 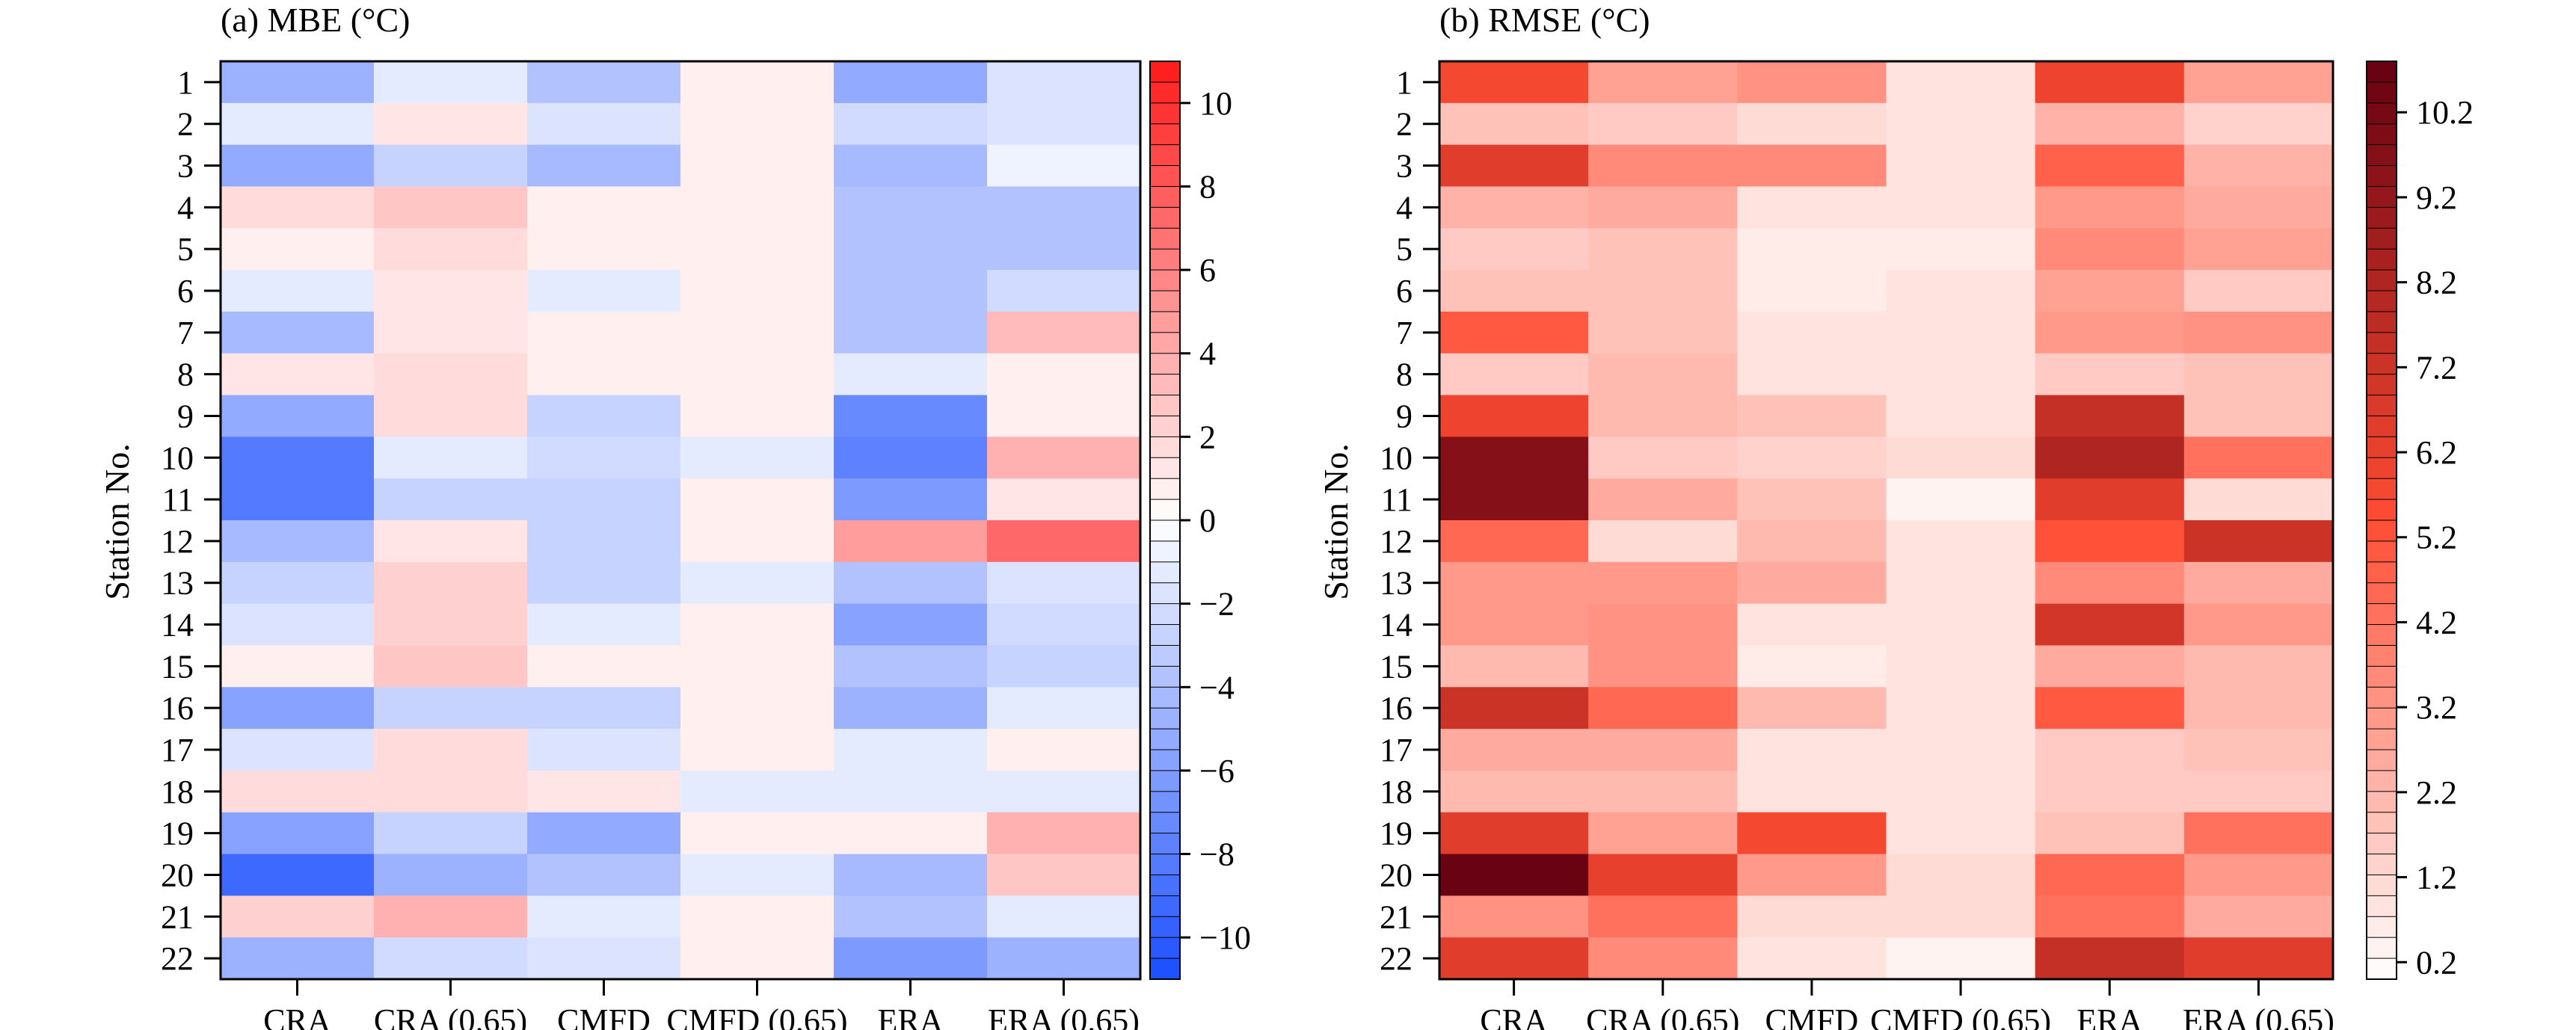 What do you see at coordinates (1396, 708) in the screenshot?
I see `y-tick-label: 16` at bounding box center [1396, 708].